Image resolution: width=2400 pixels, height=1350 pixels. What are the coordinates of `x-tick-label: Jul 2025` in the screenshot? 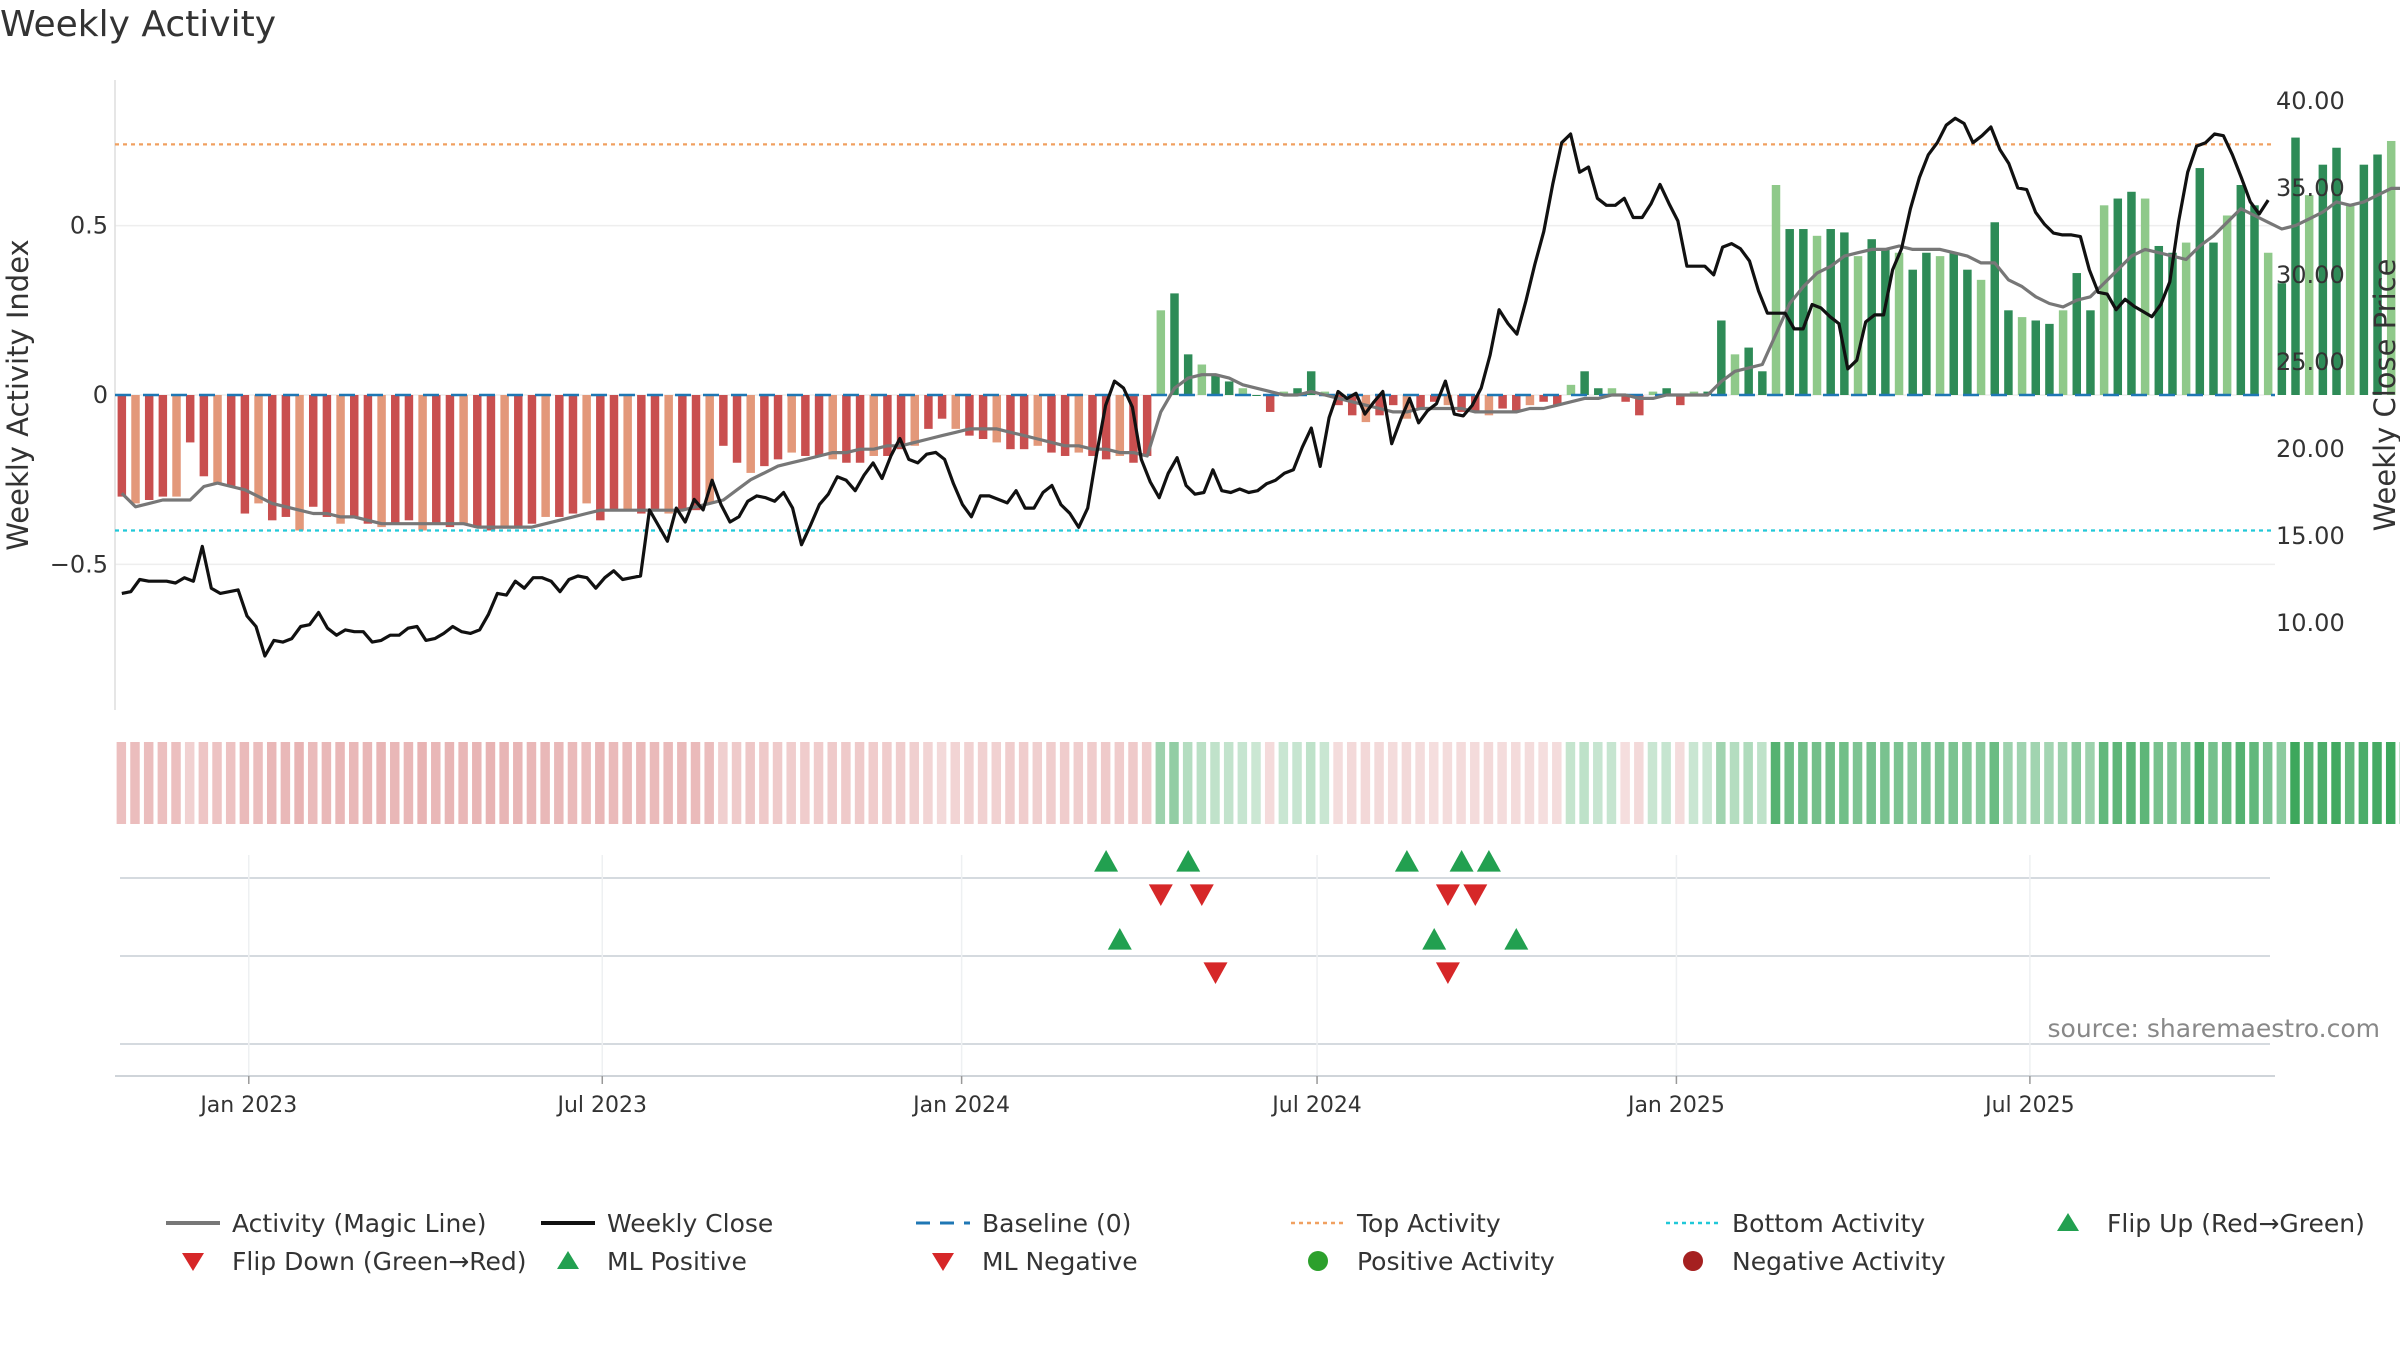 It's located at (2029, 1105).